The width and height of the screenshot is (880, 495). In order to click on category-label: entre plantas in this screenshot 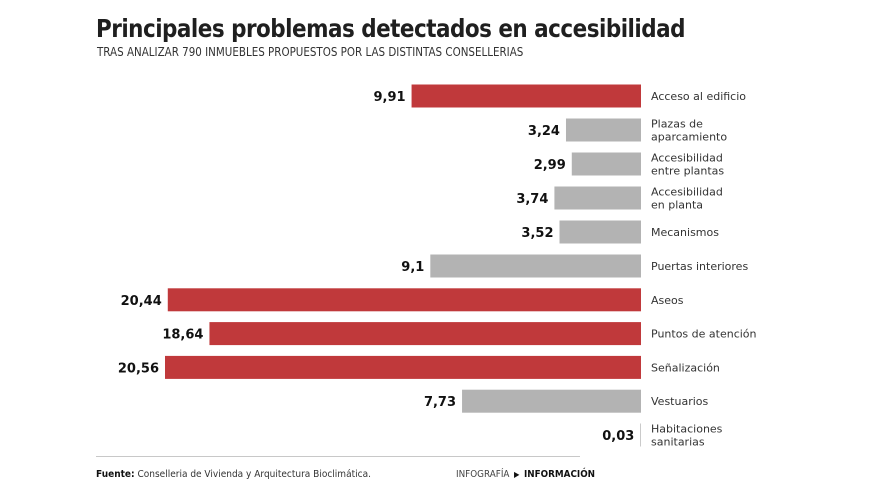, I will do `click(687, 171)`.